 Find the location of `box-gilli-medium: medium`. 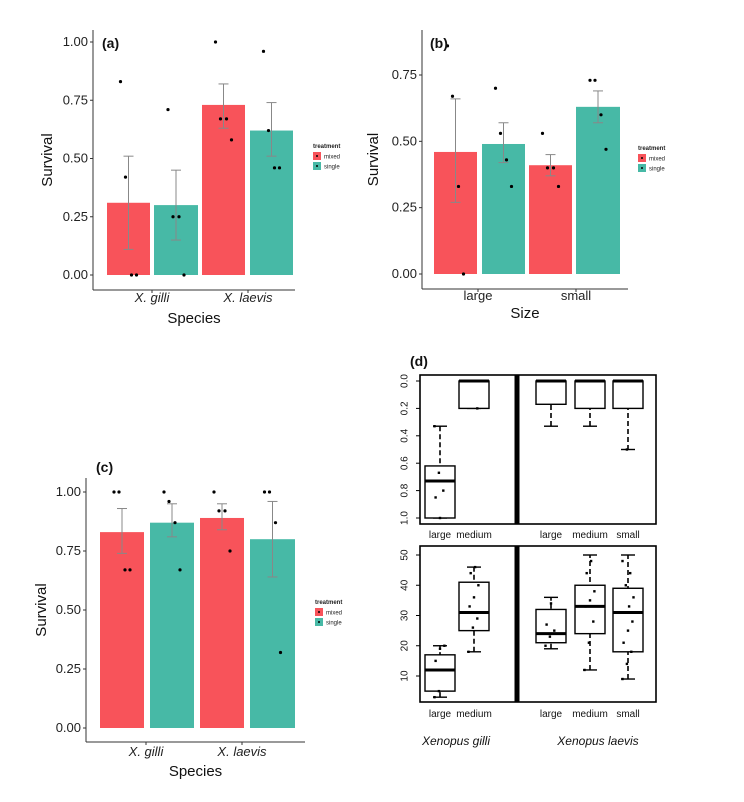

box-gilli-medium: medium is located at coordinates (474, 642).